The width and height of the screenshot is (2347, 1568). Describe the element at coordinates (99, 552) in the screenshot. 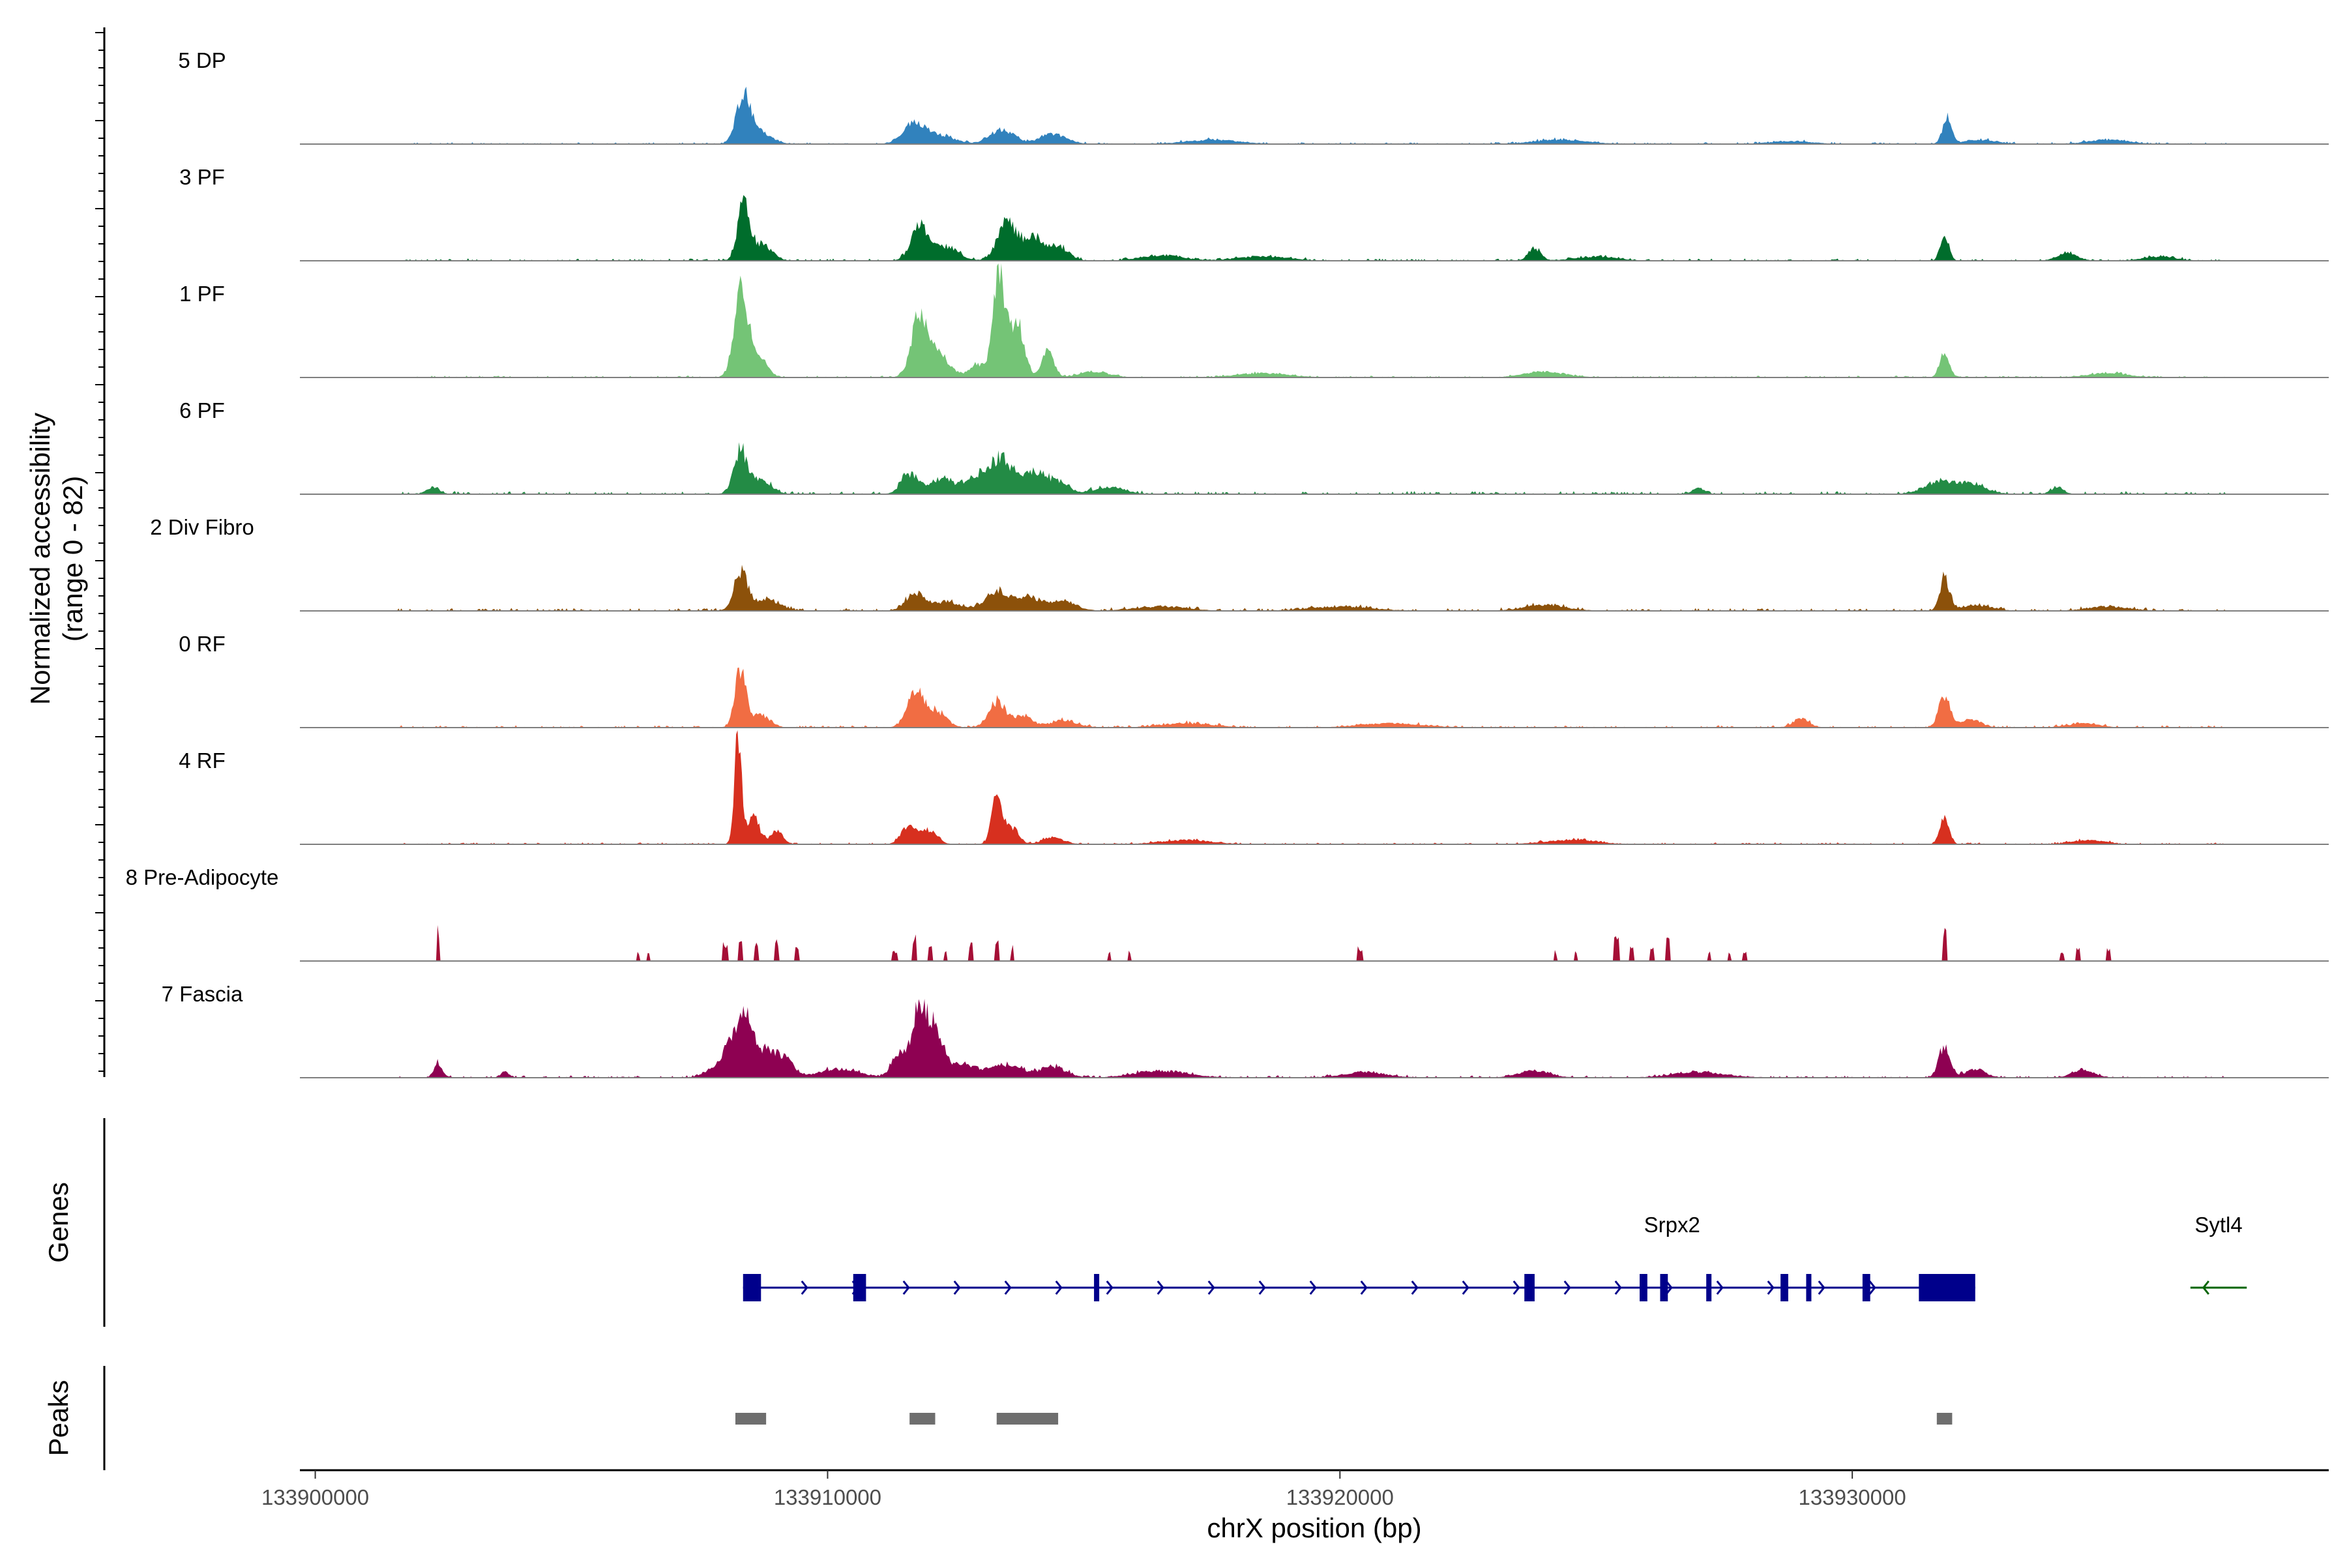

I see `coverage-y-axis-ticks` at that location.